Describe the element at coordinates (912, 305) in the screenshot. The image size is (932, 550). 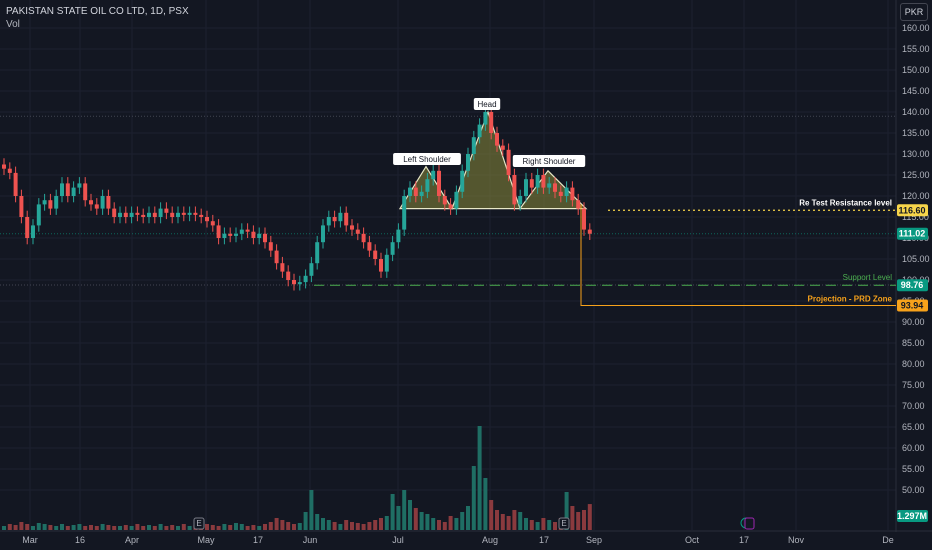
I see `price-badge-text: 93.94` at that location.